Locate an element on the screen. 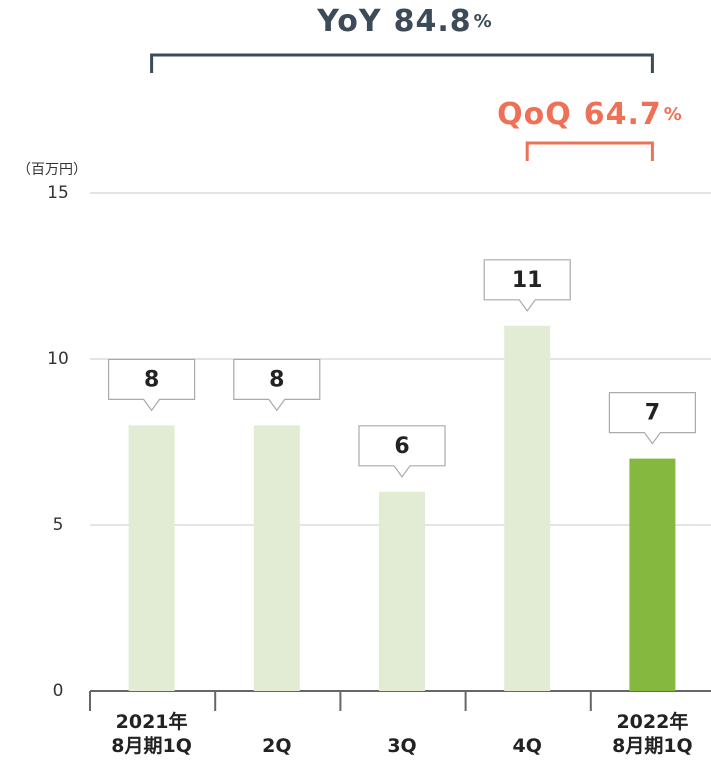  y-tick-label: 5 is located at coordinates (58, 525).